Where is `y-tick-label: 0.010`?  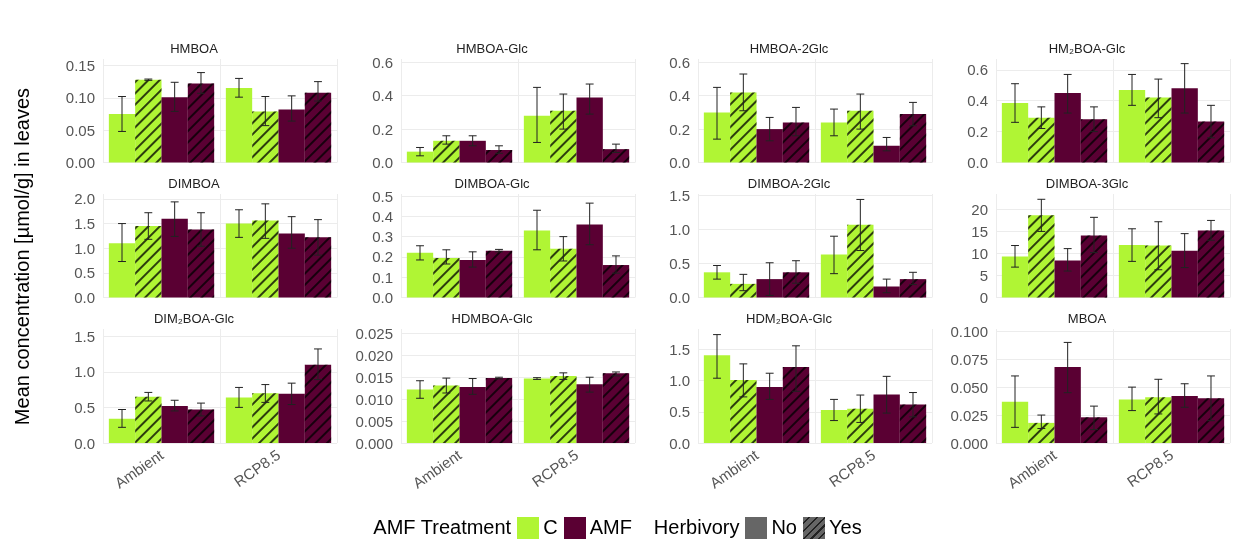 y-tick-label: 0.010 is located at coordinates (373, 399).